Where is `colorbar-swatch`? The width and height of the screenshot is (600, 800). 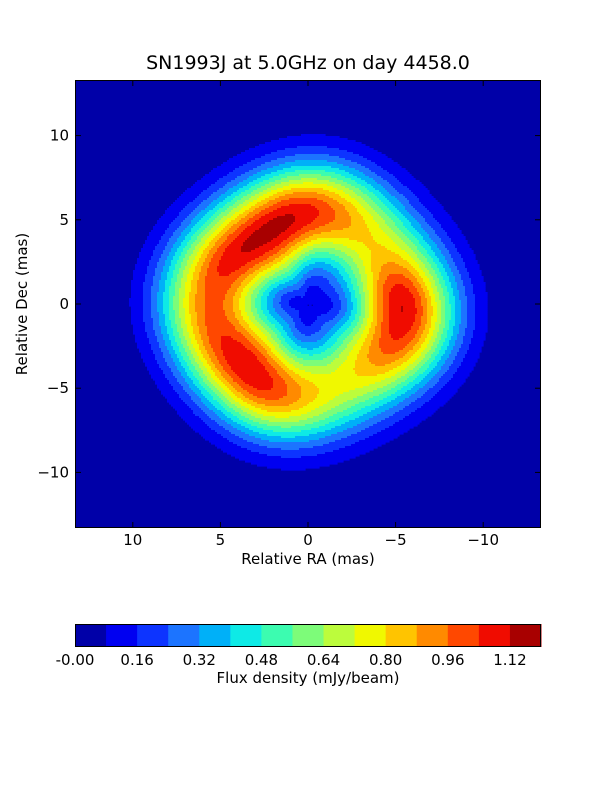 colorbar-swatch is located at coordinates (525, 635).